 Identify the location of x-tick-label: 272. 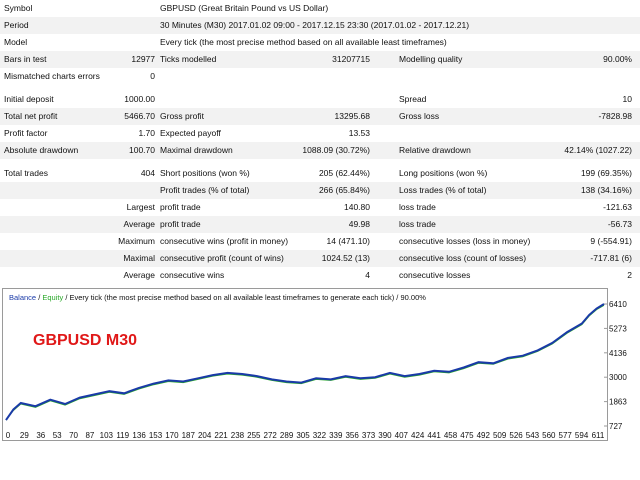
(271, 435).